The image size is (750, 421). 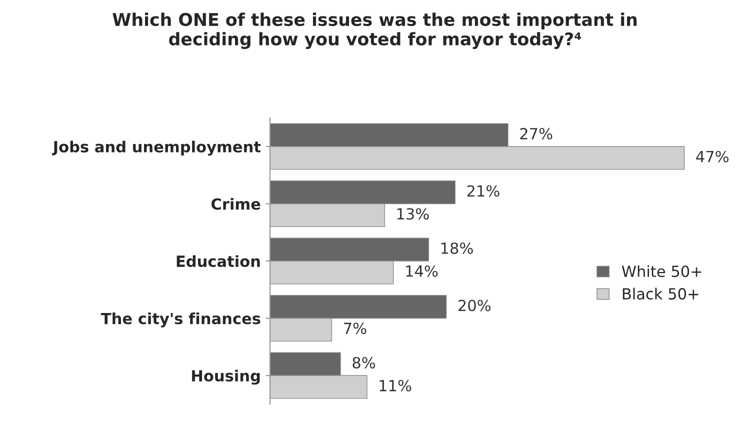 I want to click on y-tick-label: Housing, so click(x=226, y=377).